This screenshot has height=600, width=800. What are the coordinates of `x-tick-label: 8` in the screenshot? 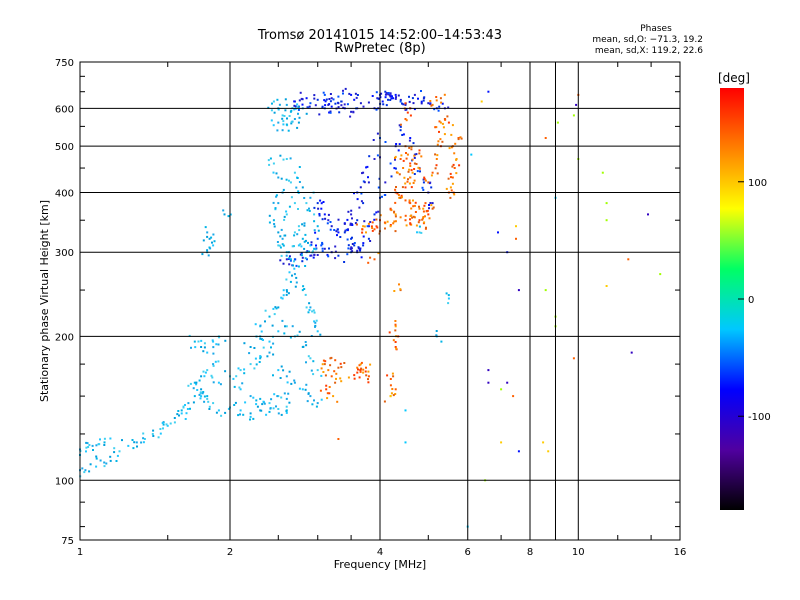 It's located at (530, 552).